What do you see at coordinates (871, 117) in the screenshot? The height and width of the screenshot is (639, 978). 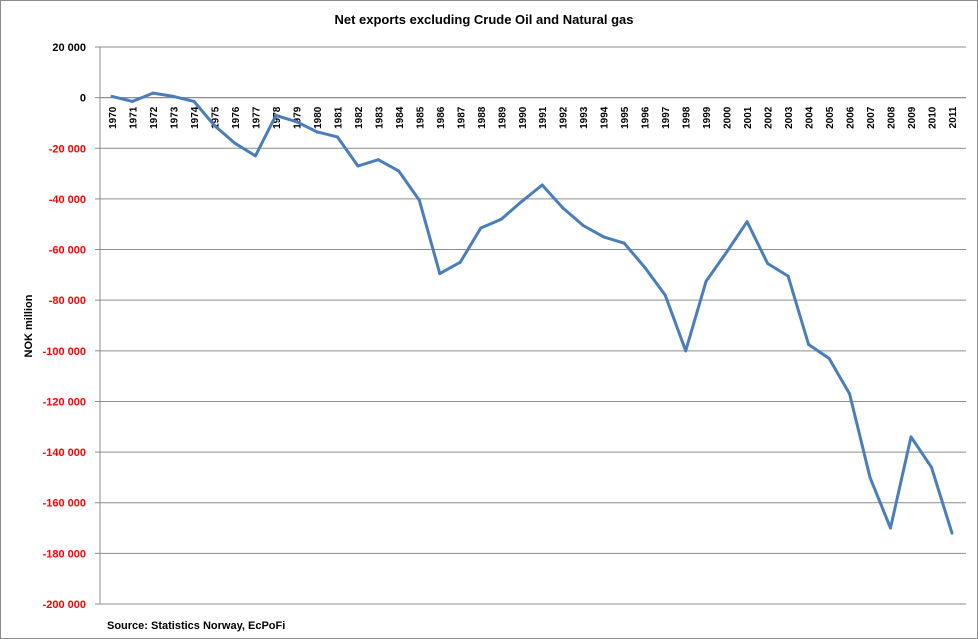 I see `x-tick-label: 2007` at bounding box center [871, 117].